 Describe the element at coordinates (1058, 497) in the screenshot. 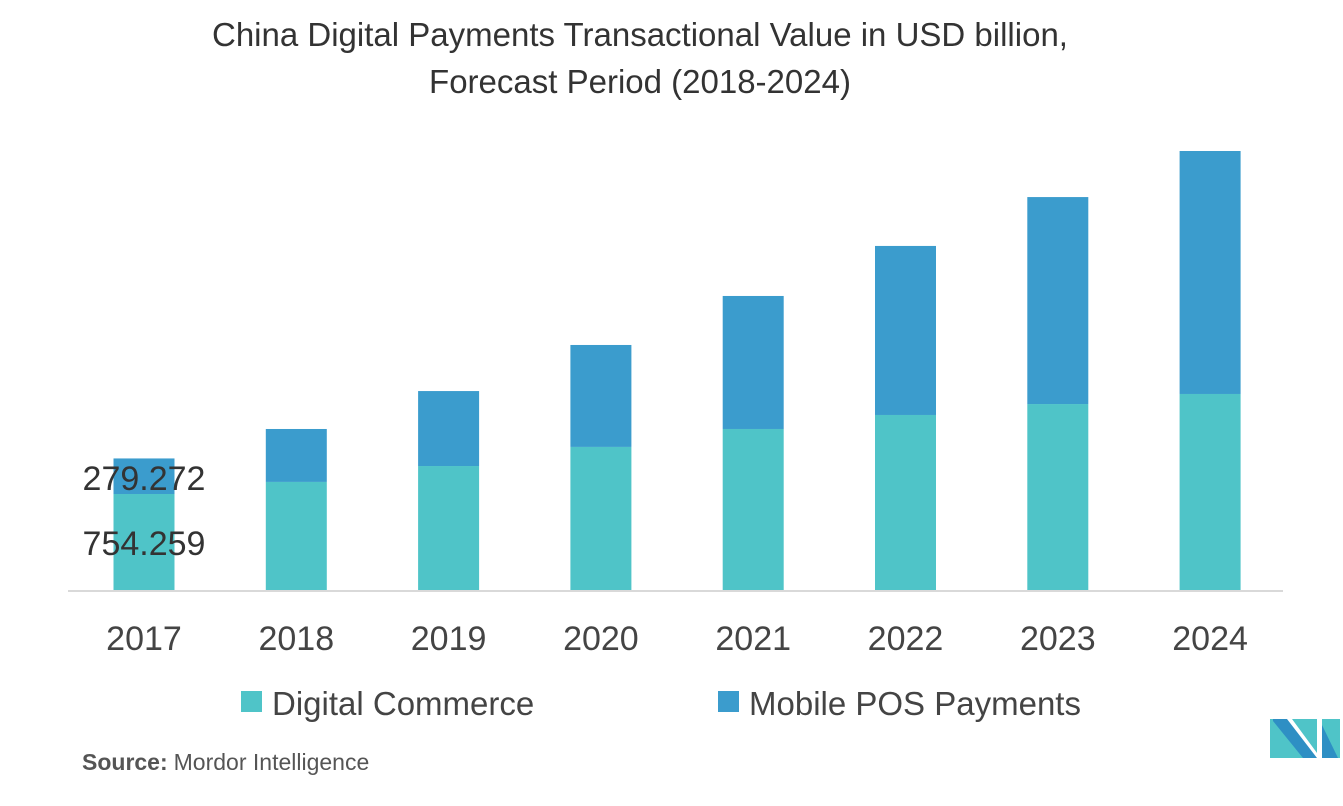

I see `bar-2023-digital-commerce` at that location.